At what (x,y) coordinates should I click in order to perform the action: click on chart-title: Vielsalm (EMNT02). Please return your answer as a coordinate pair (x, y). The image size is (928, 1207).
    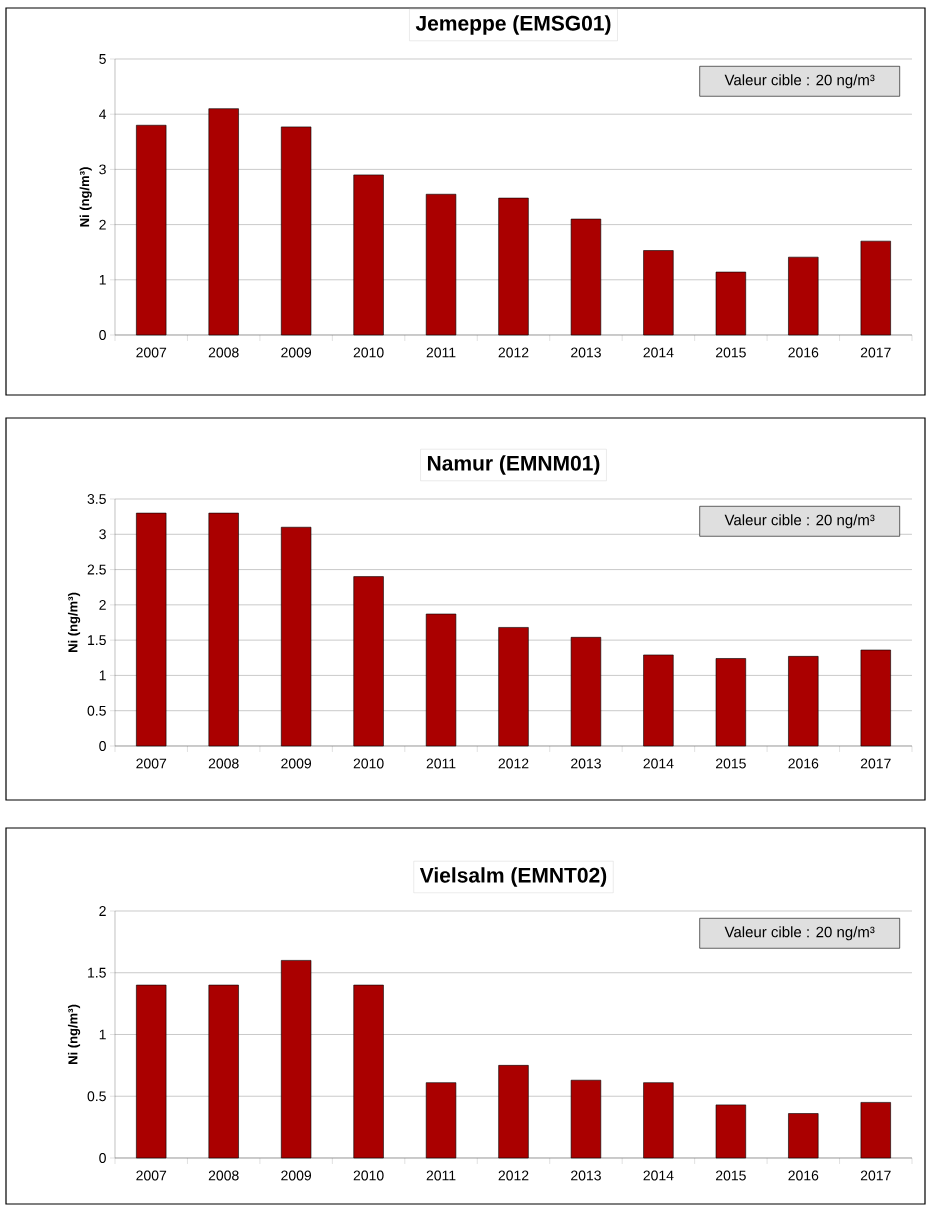
    Looking at the image, I should click on (513, 877).